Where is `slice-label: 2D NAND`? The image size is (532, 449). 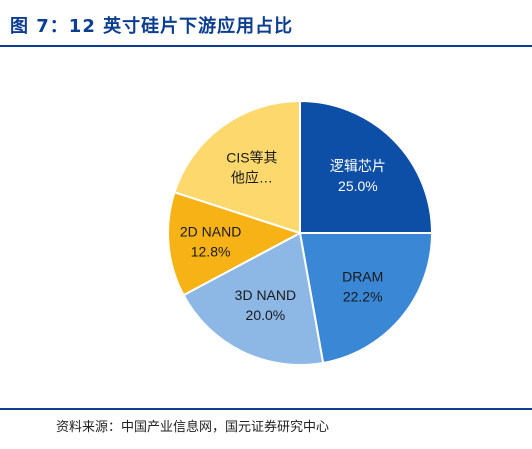 slice-label: 2D NAND is located at coordinates (210, 232).